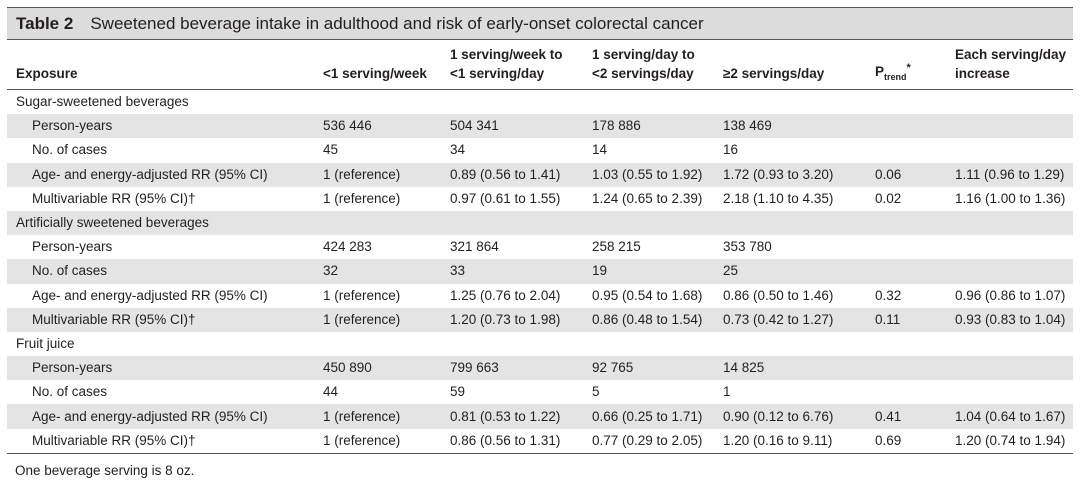 The width and height of the screenshot is (1080, 485). What do you see at coordinates (727, 392) in the screenshot?
I see `cell-col4: 1` at bounding box center [727, 392].